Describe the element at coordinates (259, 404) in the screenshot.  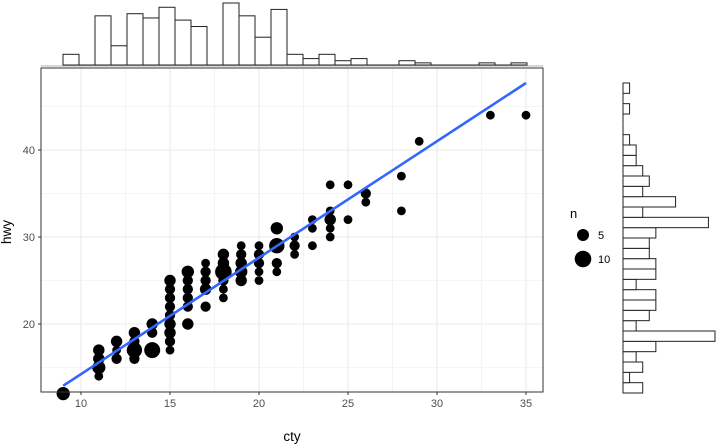
I see `x-tick-label: 20` at that location.